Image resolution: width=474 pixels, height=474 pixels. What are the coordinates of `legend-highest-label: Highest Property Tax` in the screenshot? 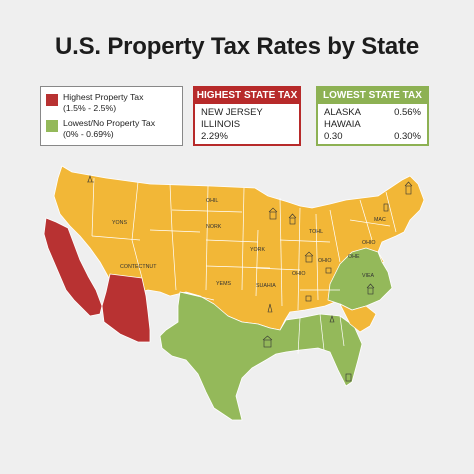 It's located at (103, 97).